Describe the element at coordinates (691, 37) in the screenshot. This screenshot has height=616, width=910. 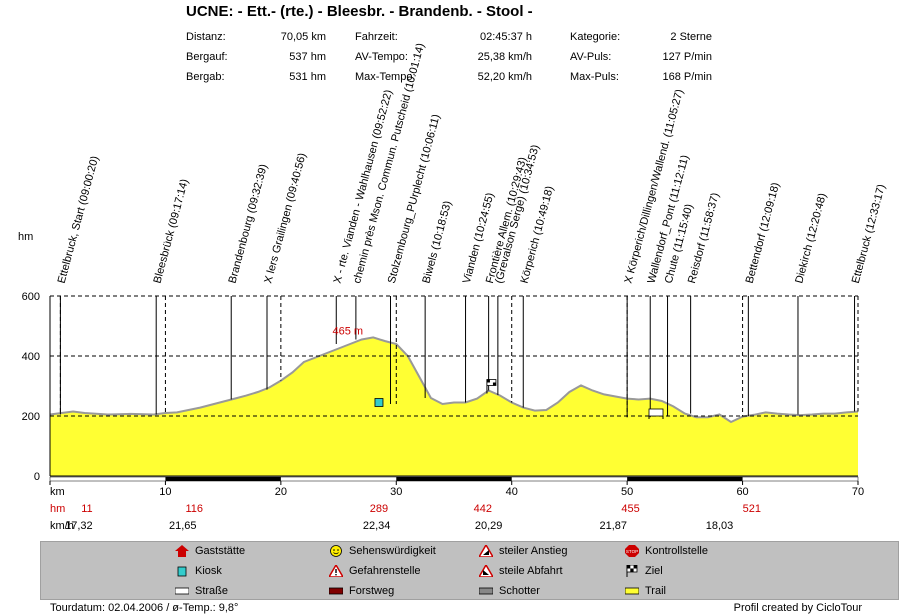
I see `stat-value: 2 Sterne` at that location.